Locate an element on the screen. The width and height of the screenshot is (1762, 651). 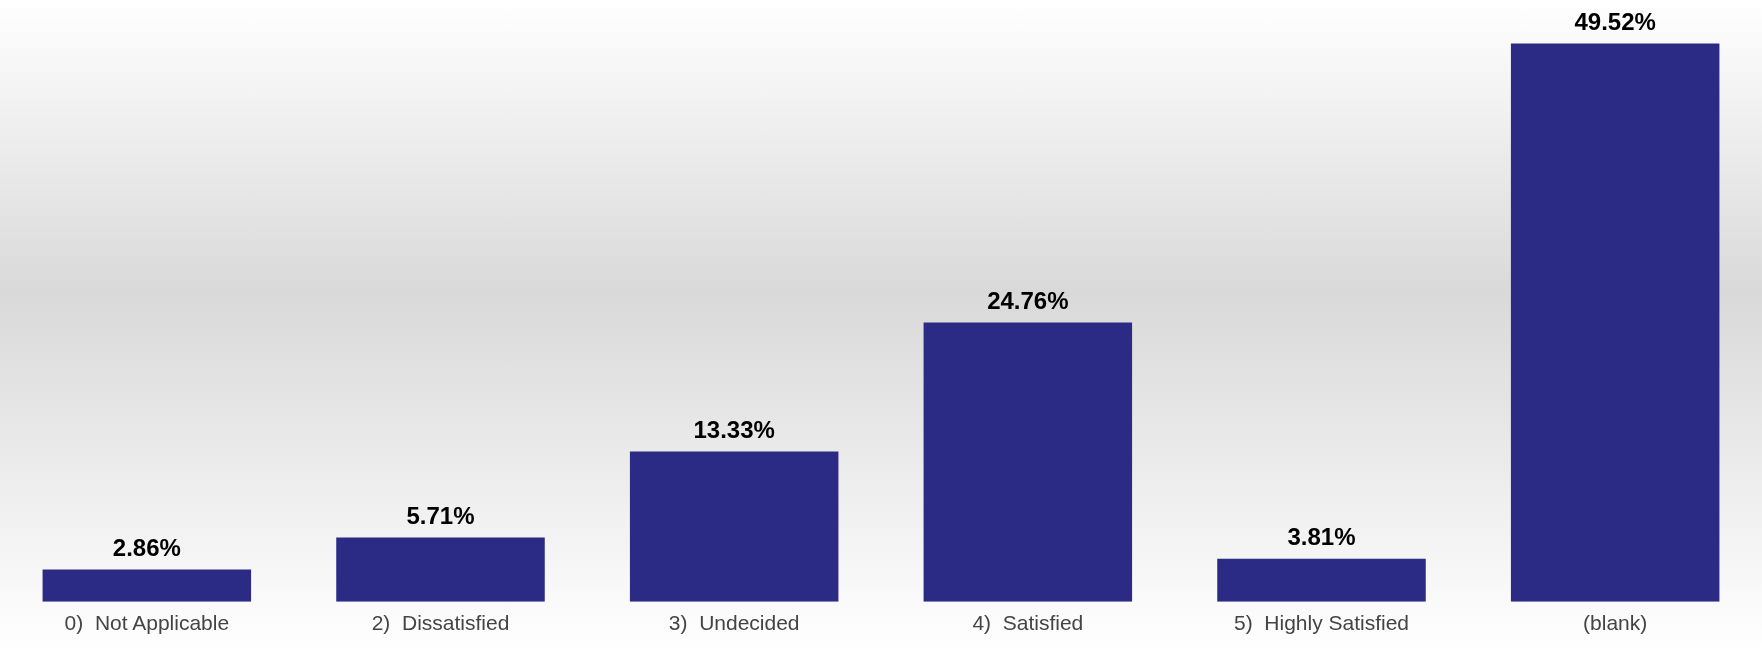
x-tick-label: 4) Satisfied is located at coordinates (1028, 623).